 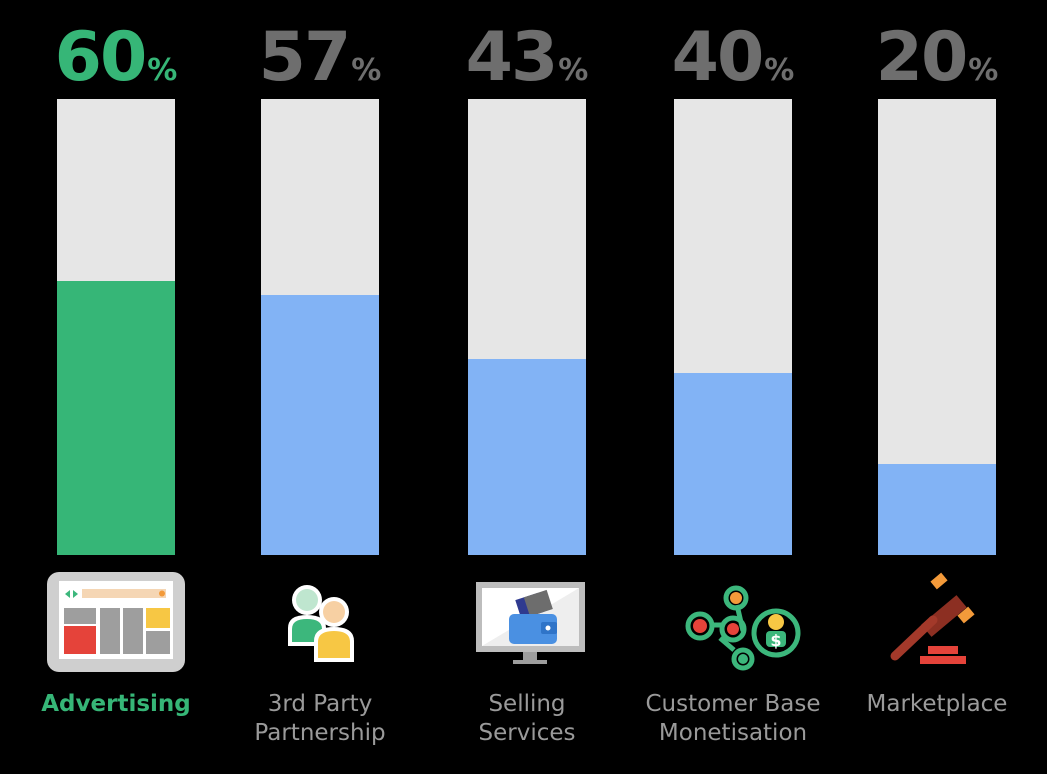 I want to click on data-label-value: 40, so click(x=718, y=57).